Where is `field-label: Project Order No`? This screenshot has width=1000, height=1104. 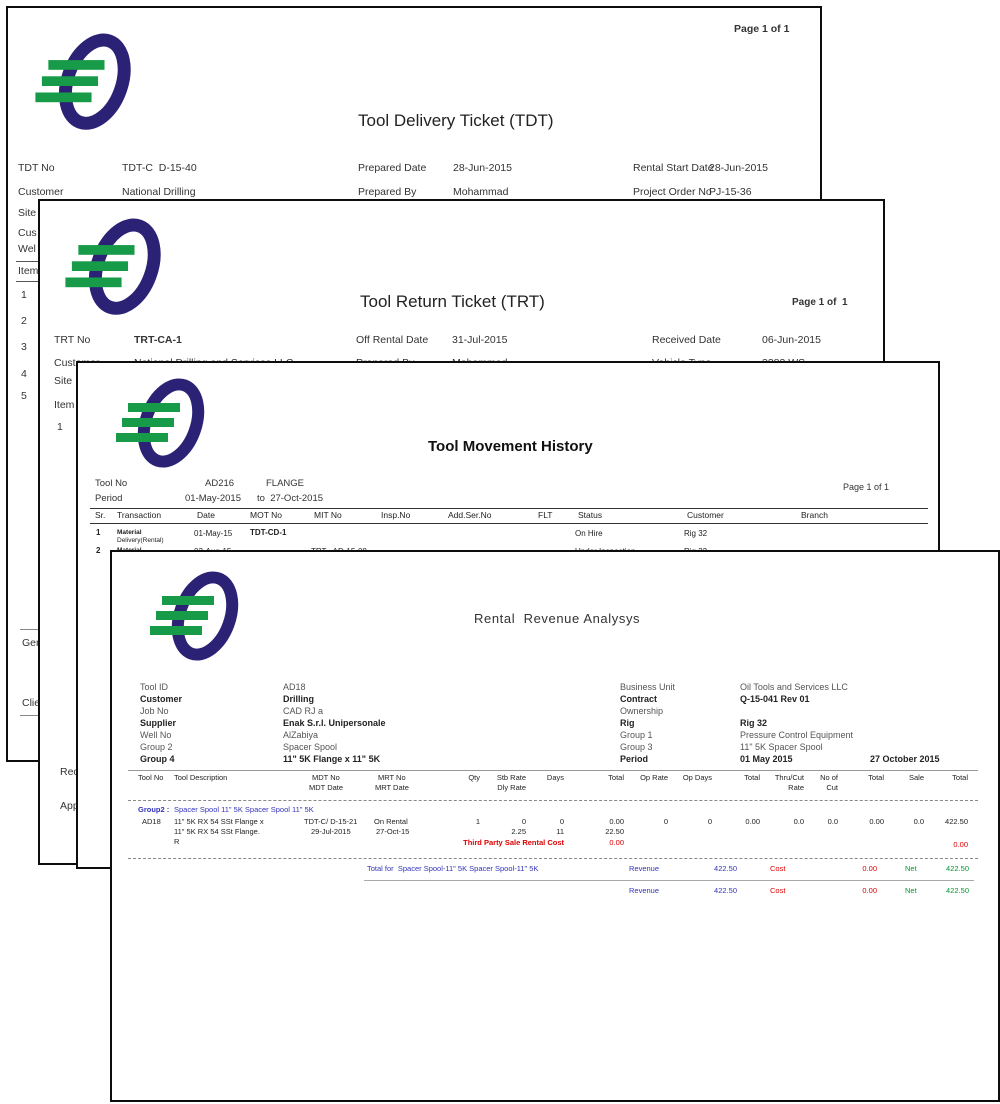
field-label: Project Order No is located at coordinates (672, 192).